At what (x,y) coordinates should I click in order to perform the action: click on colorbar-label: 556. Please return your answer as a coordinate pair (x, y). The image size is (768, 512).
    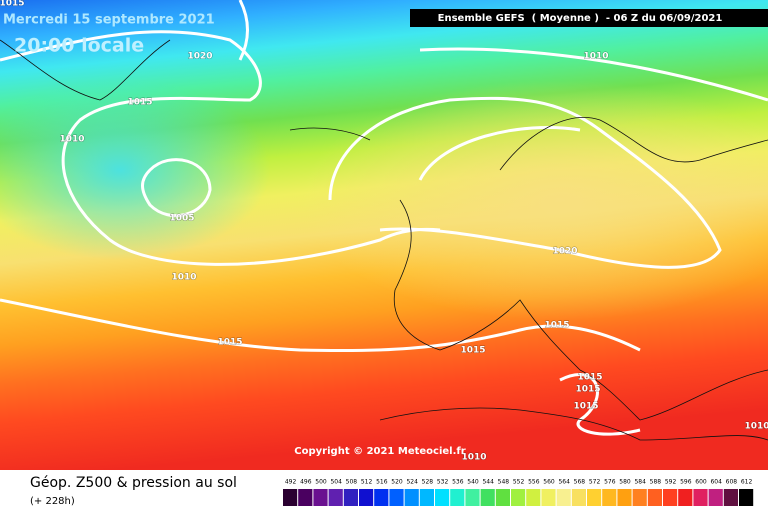
    Looking at the image, I should click on (534, 482).